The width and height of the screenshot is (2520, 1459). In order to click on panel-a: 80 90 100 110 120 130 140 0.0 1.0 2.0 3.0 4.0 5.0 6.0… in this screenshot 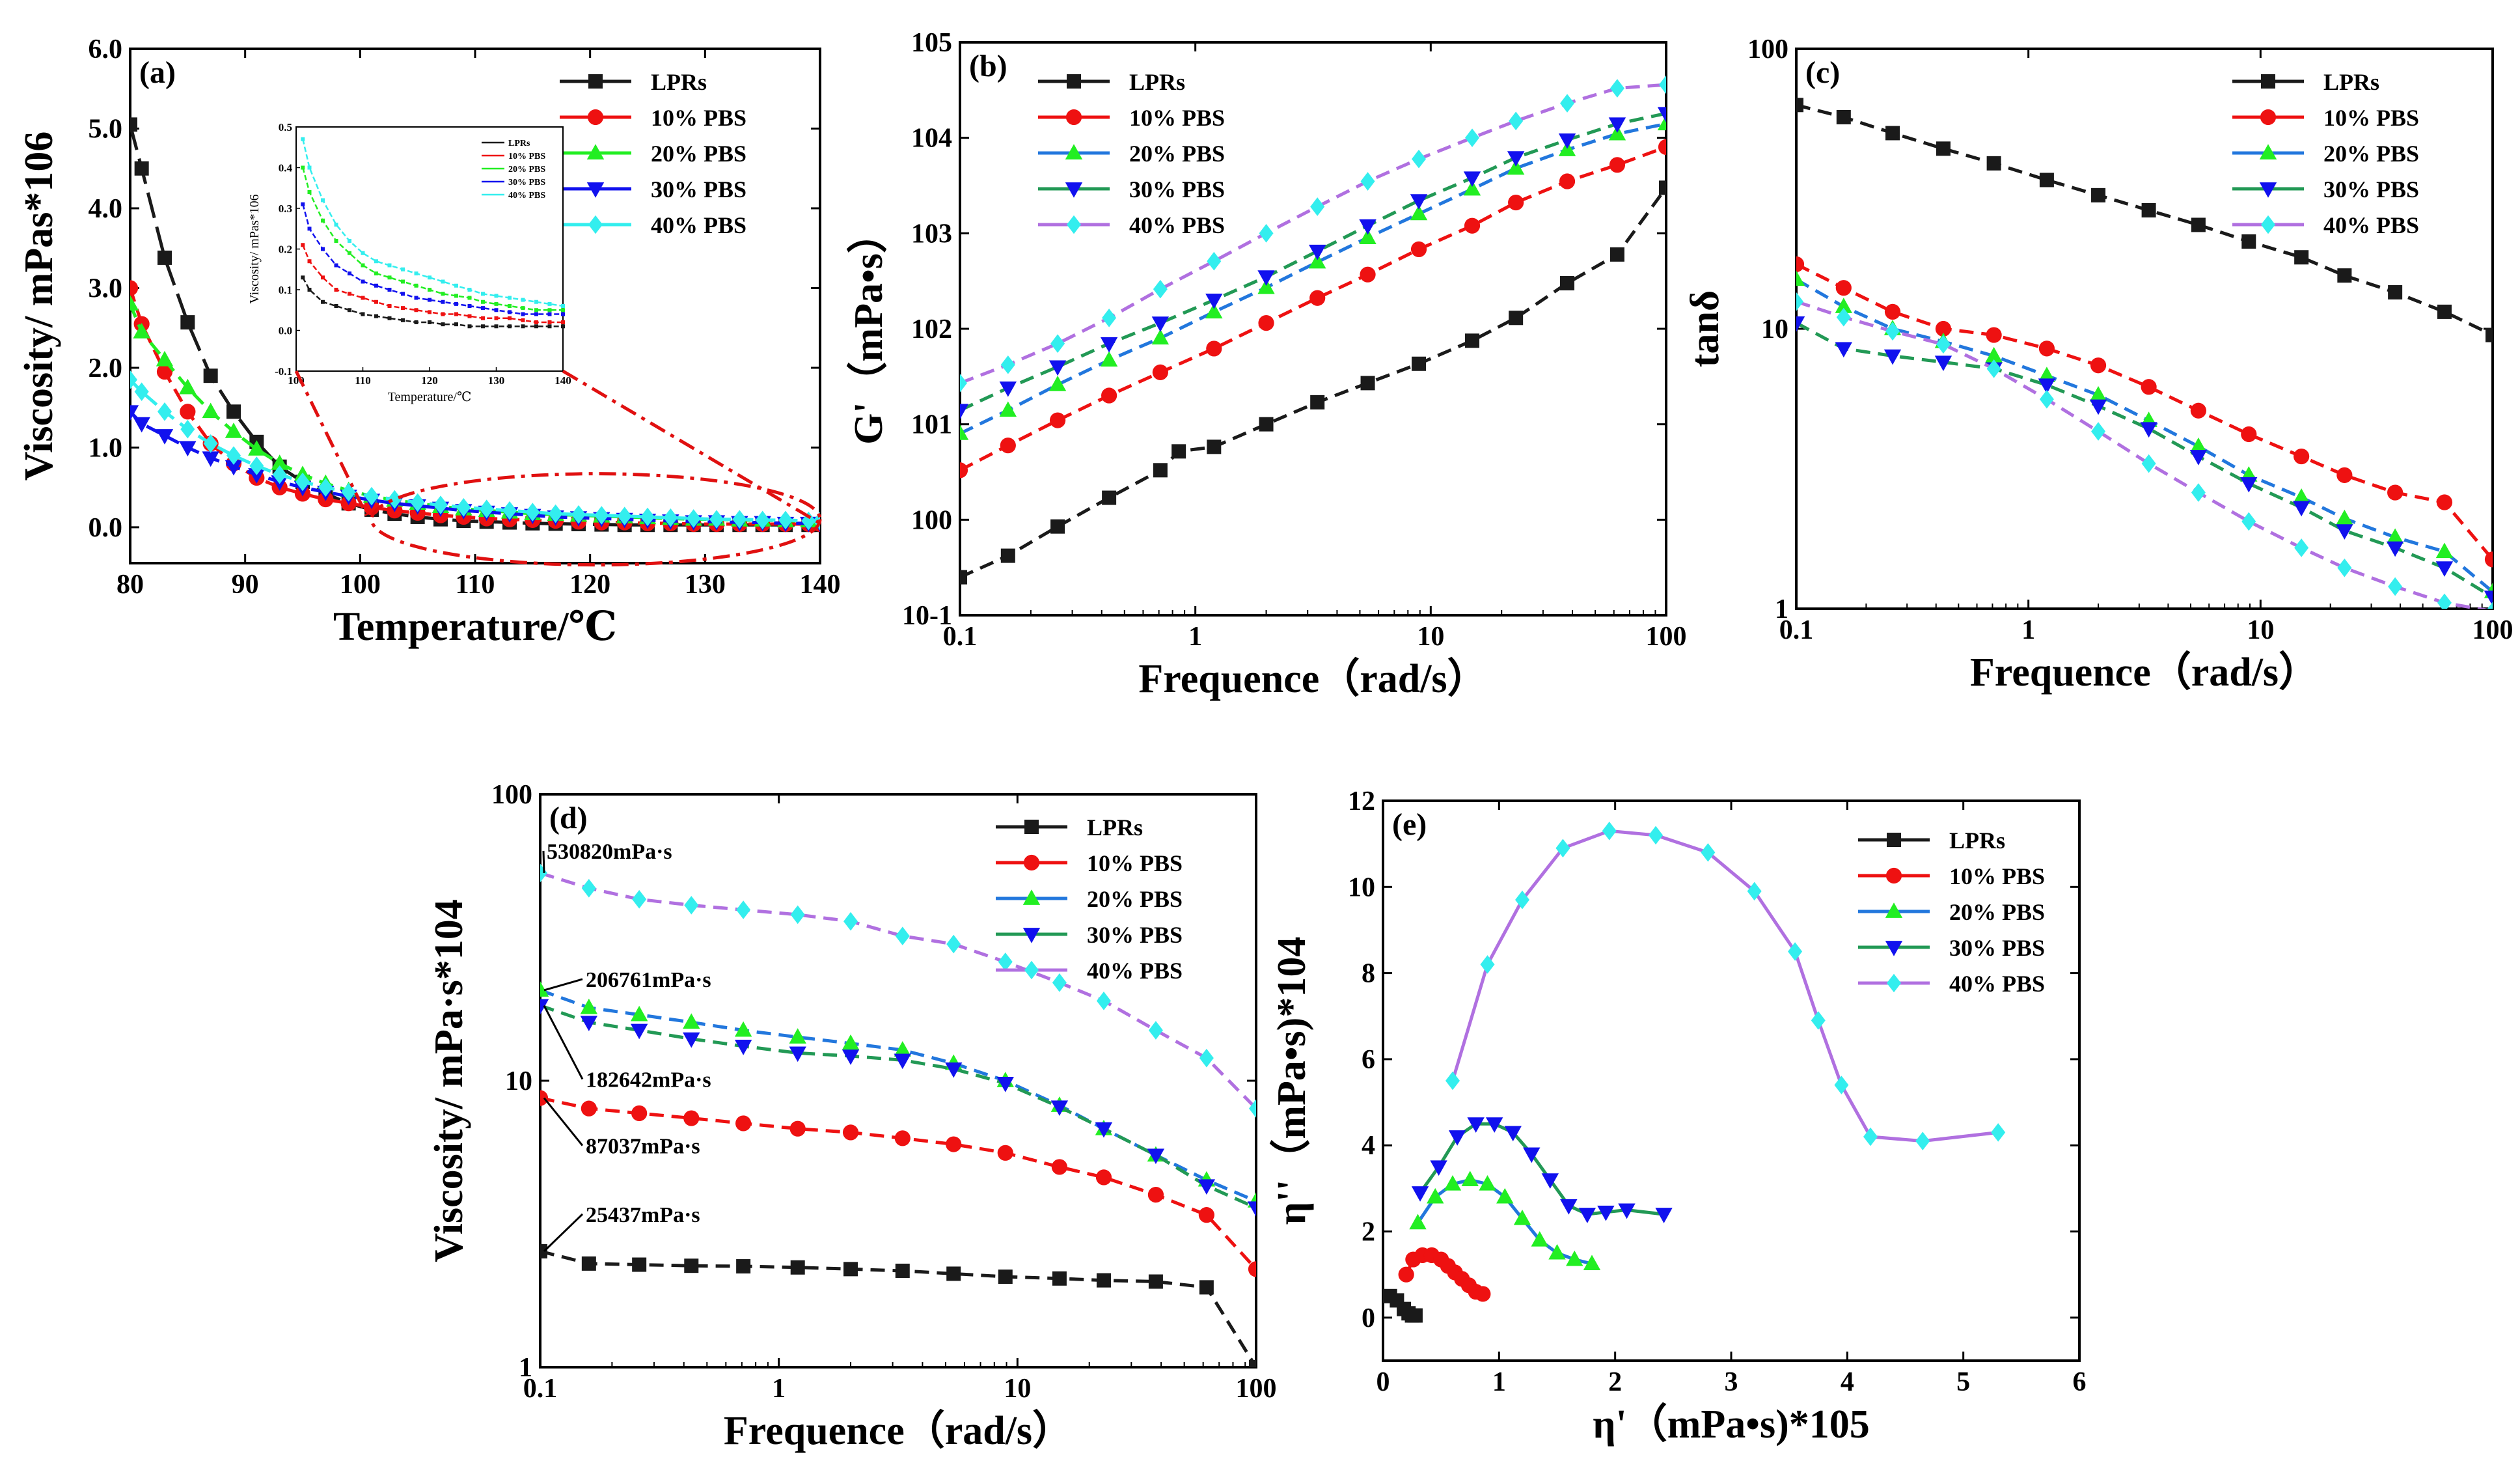, I will do `click(429, 342)`.